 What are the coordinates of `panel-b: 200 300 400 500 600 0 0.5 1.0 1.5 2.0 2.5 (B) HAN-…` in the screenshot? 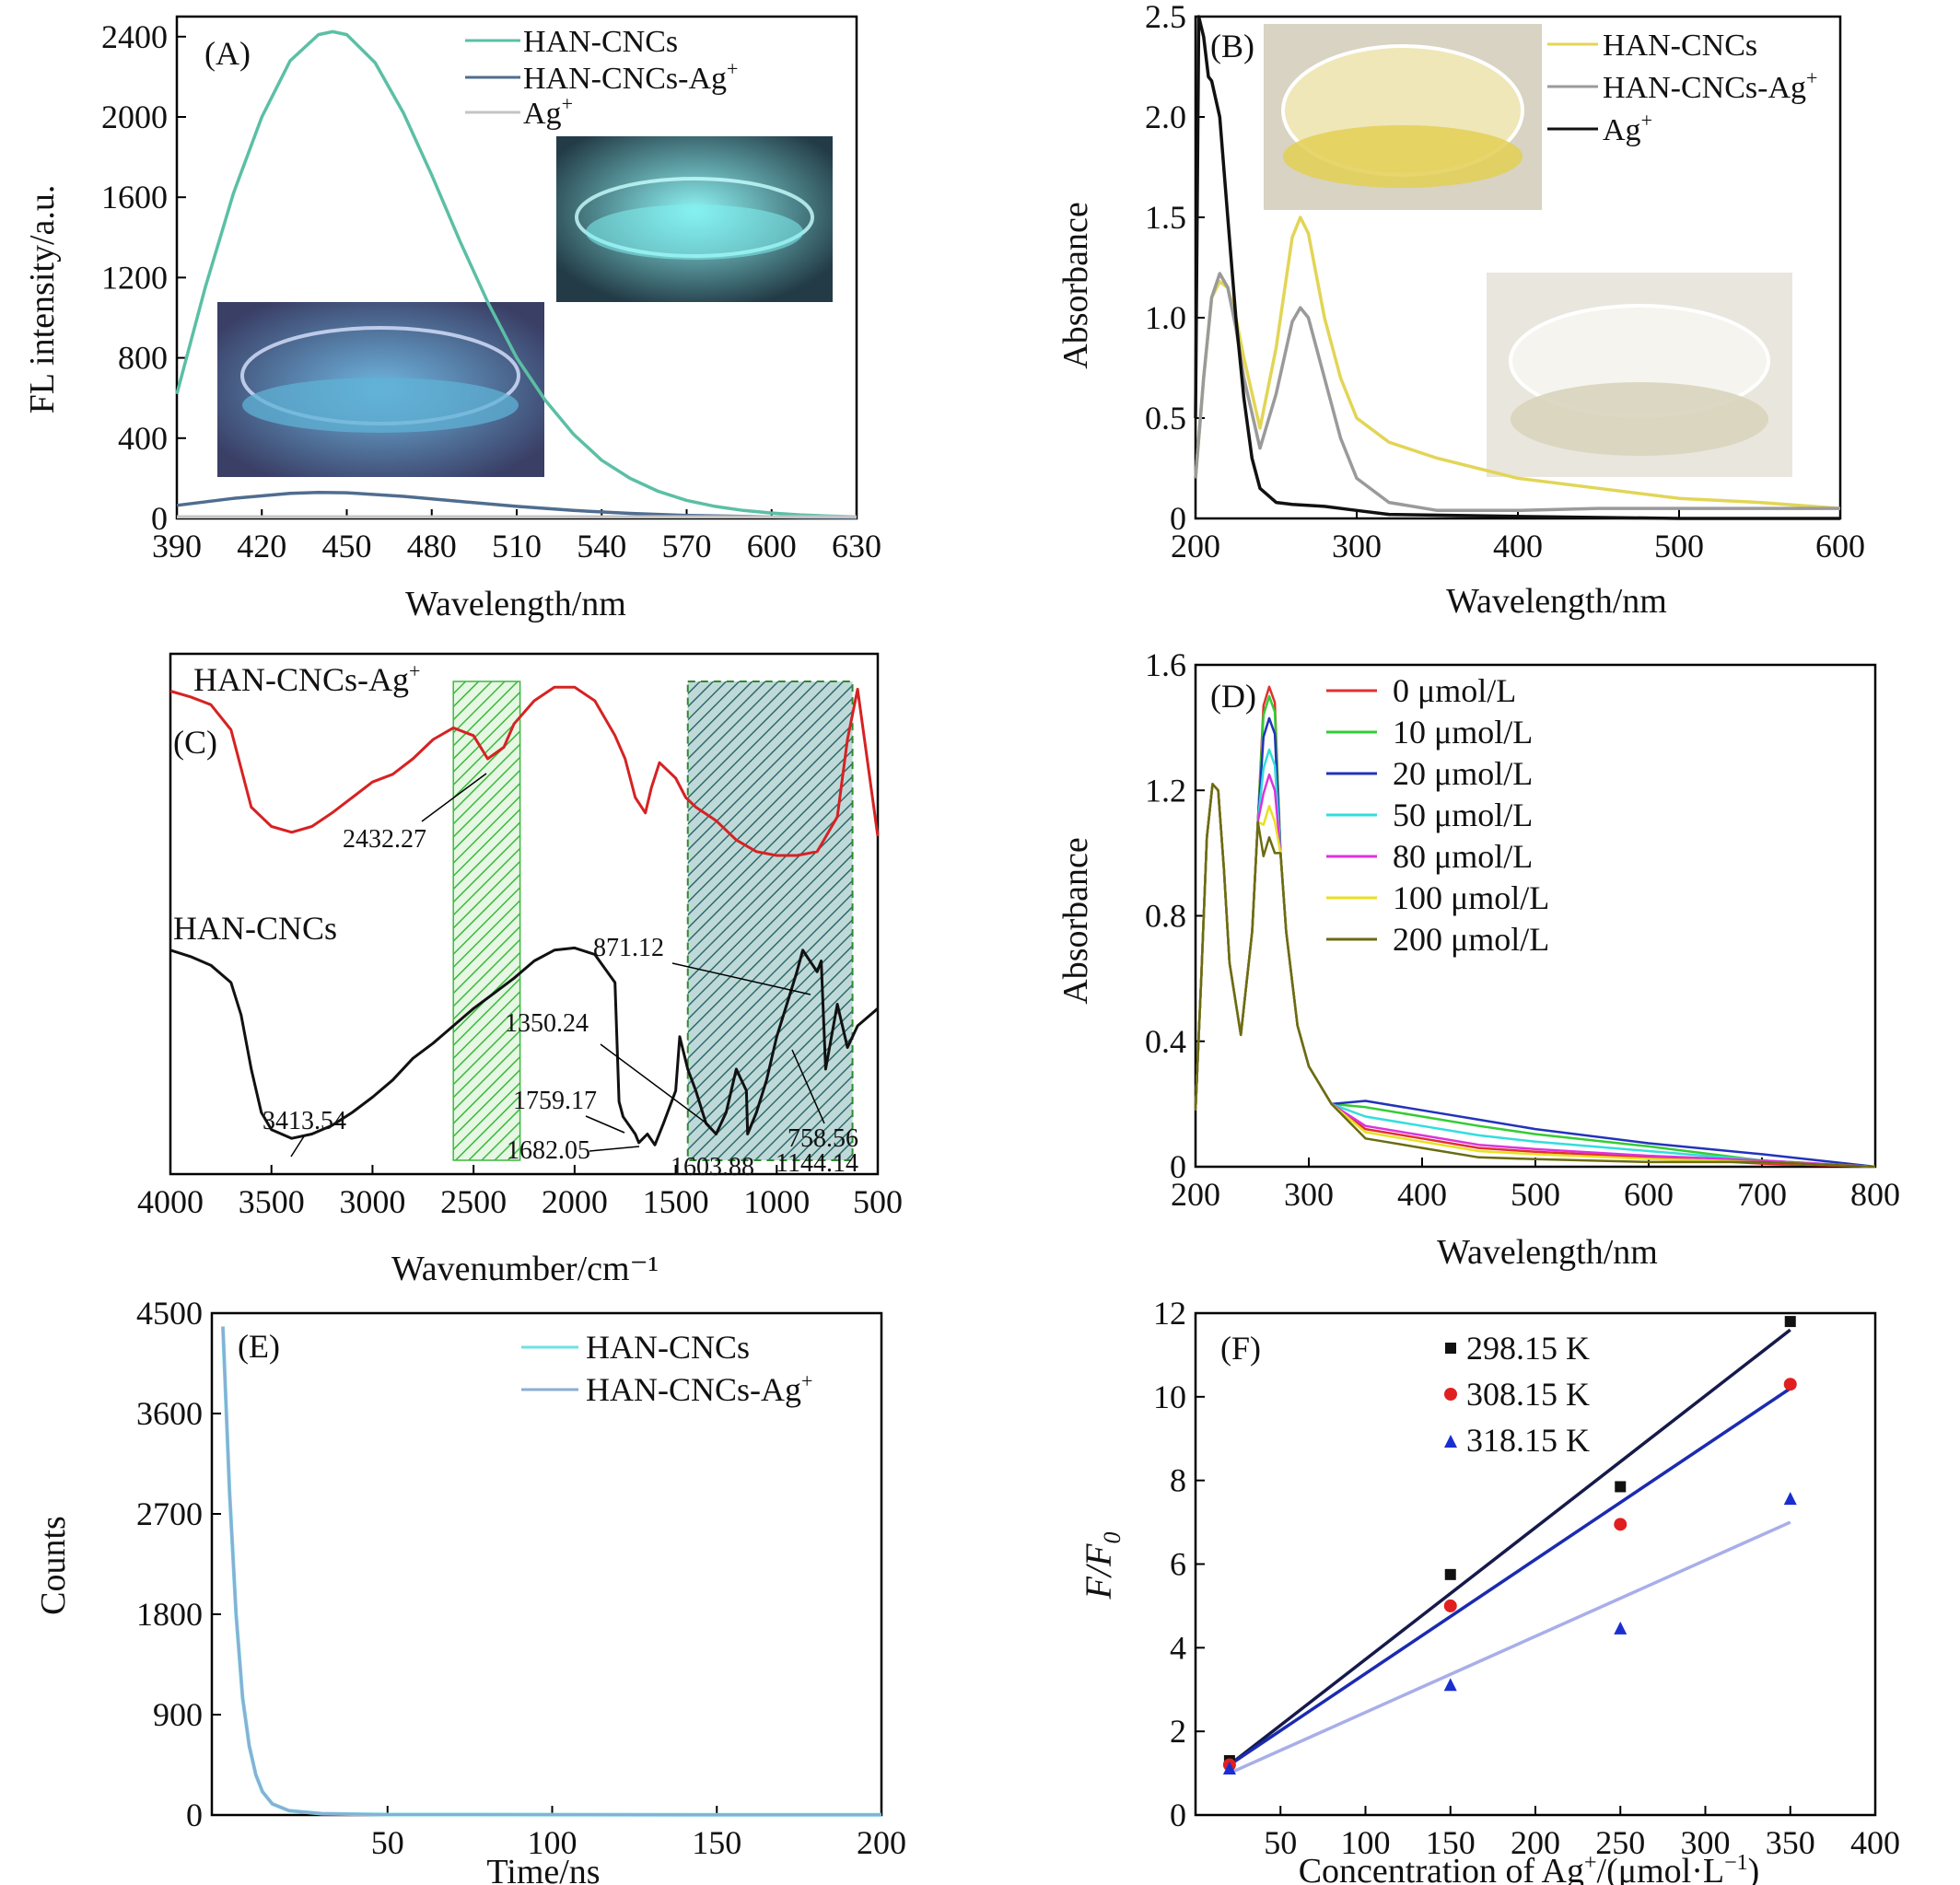 It's located at (1460, 310).